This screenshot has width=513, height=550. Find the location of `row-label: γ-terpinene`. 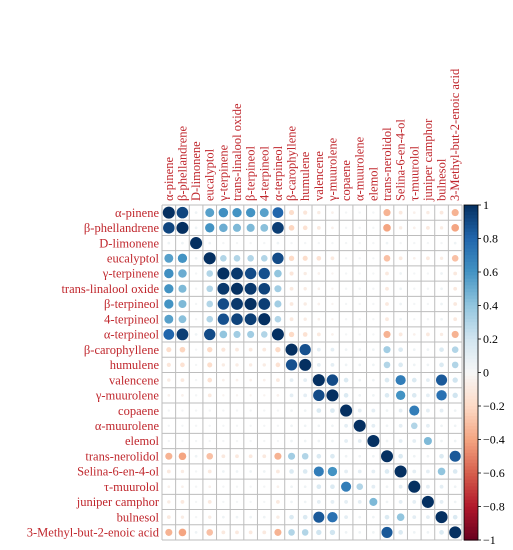

row-label: γ-terpinene is located at coordinates (131, 274).